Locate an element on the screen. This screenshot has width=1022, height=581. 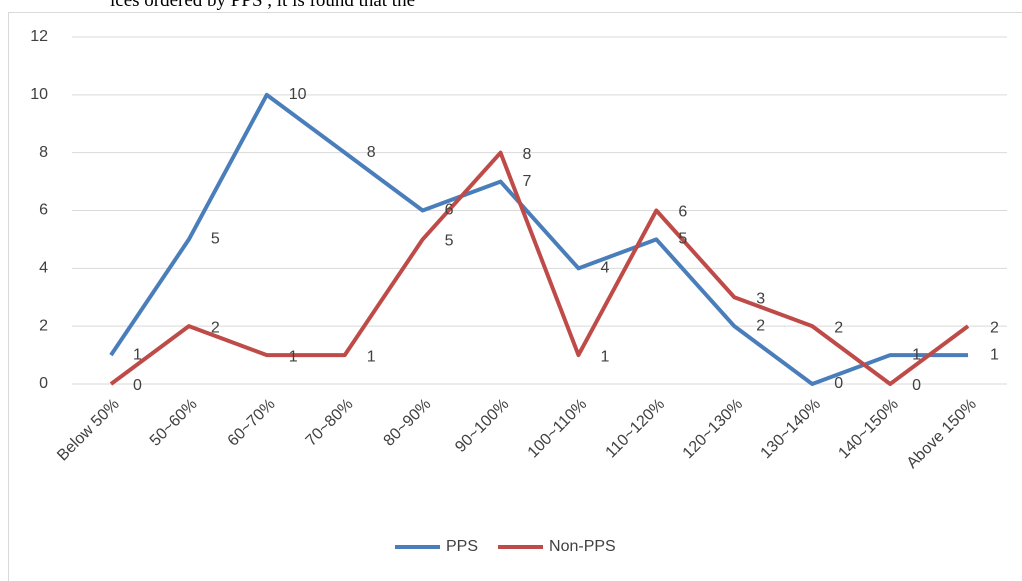
y-tick-label: 6 is located at coordinates (43, 210).